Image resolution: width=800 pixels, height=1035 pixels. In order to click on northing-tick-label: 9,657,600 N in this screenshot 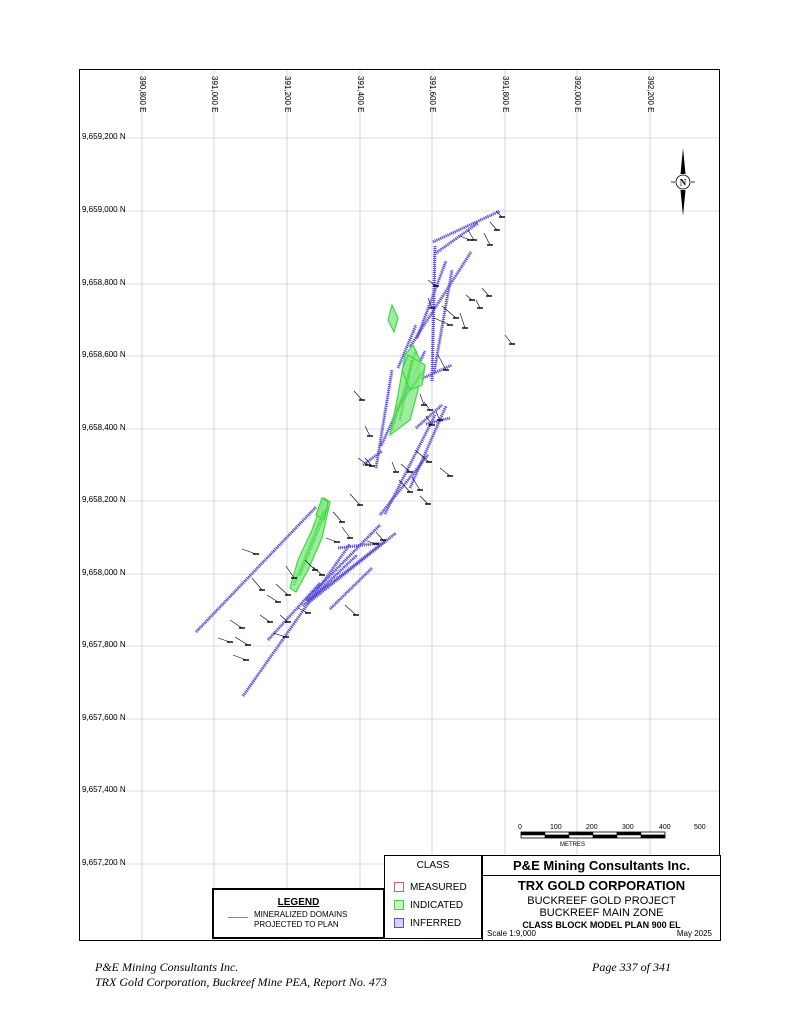, I will do `click(104, 717)`.